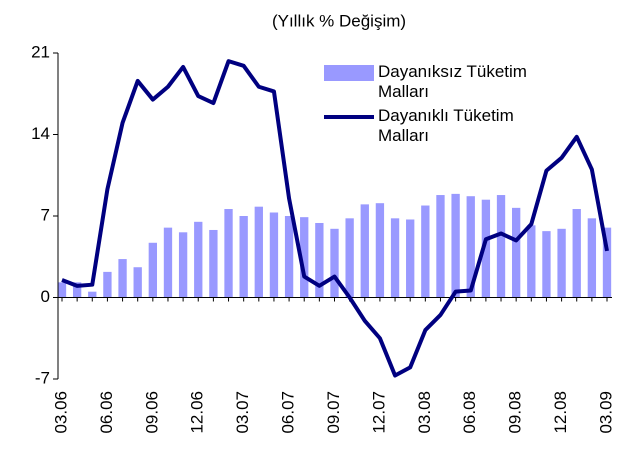  What do you see at coordinates (469, 412) in the screenshot?
I see `x-tick-label: 06.08` at bounding box center [469, 412].